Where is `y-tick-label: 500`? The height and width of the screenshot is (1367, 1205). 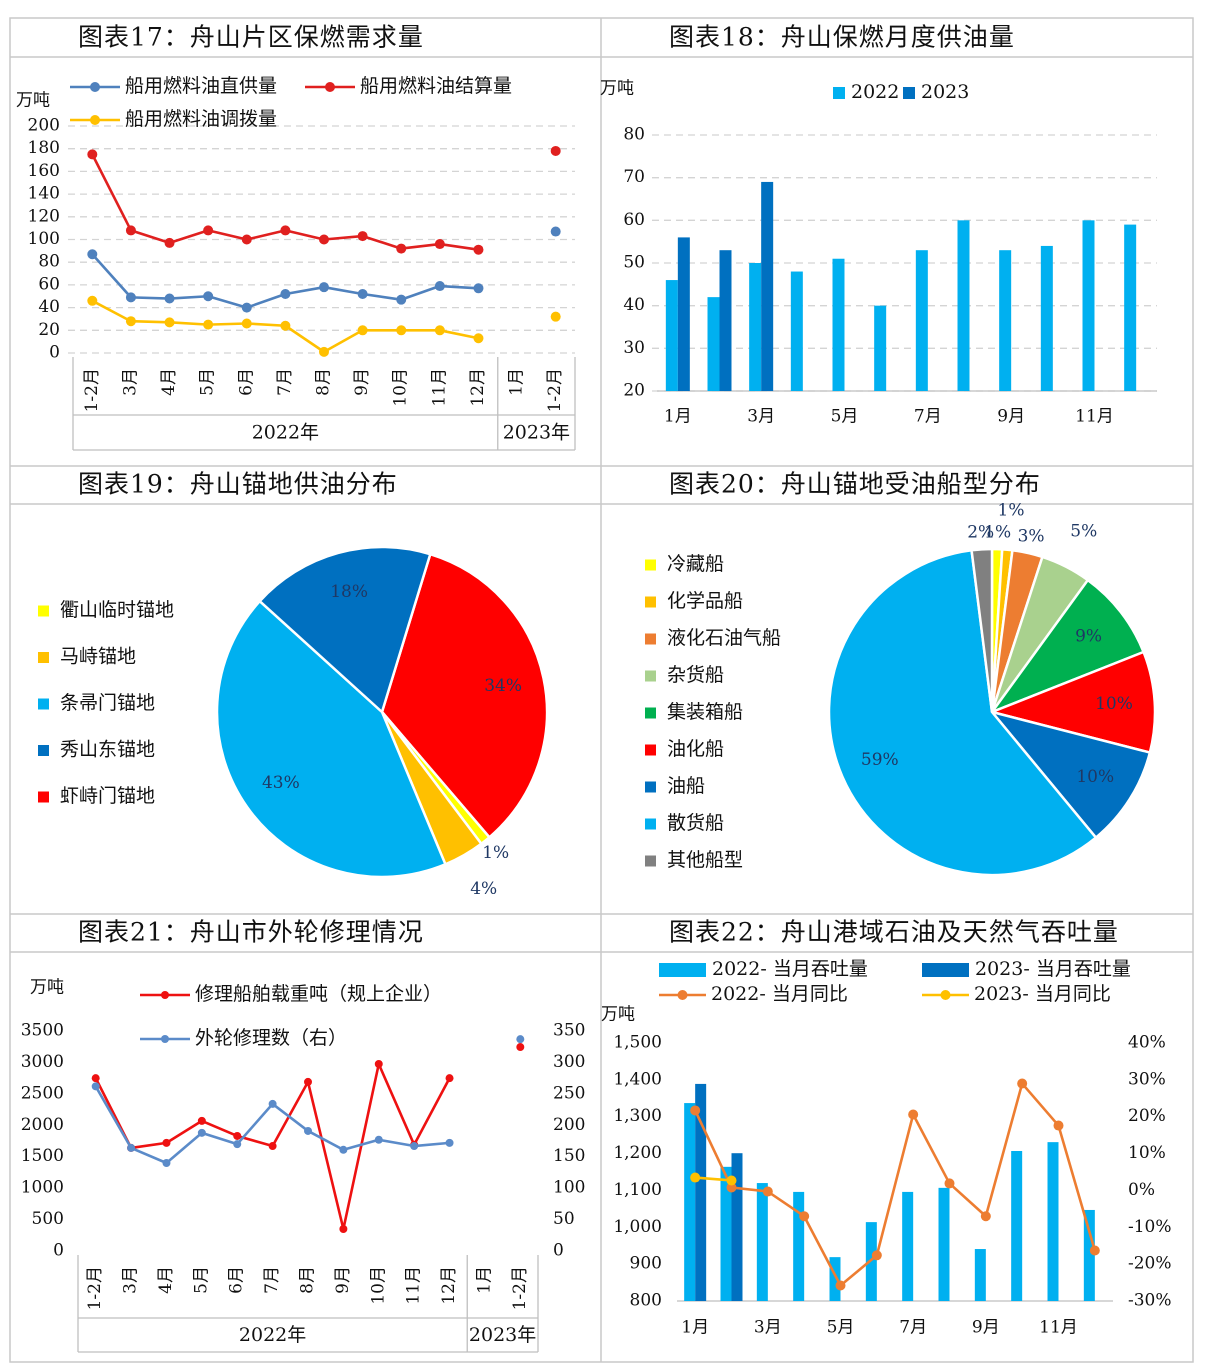 y-tick-label: 500 is located at coordinates (48, 1219).